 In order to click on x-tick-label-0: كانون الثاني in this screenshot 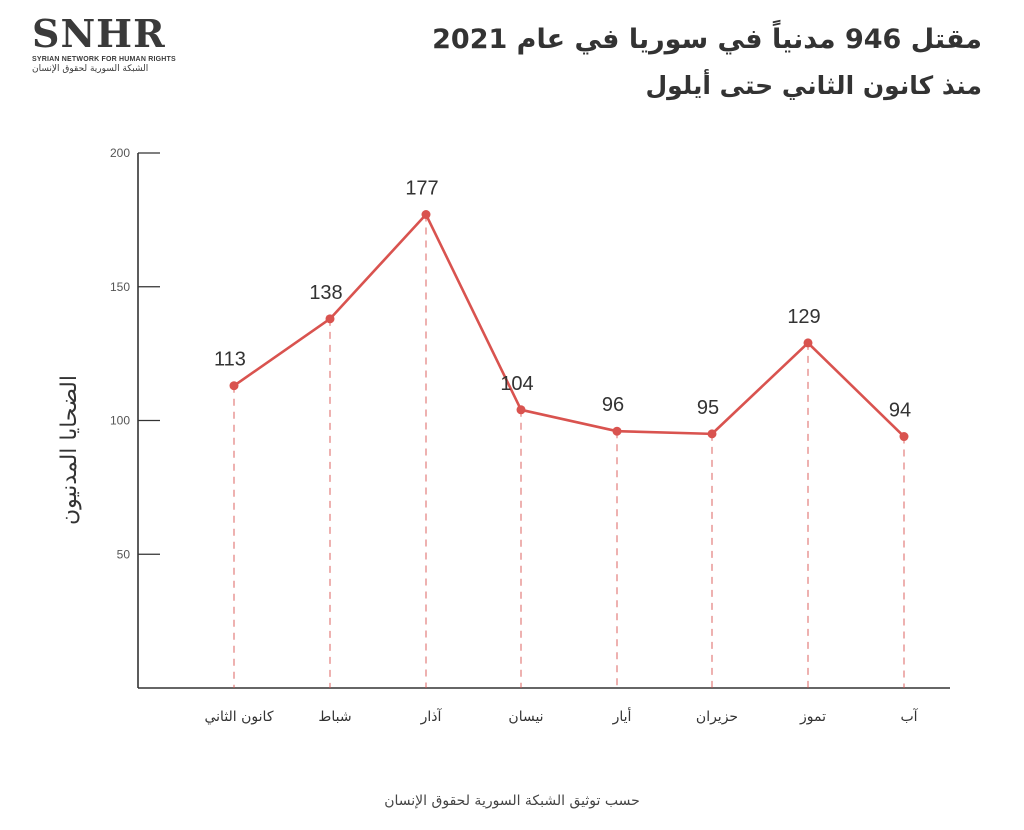, I will do `click(238, 717)`.